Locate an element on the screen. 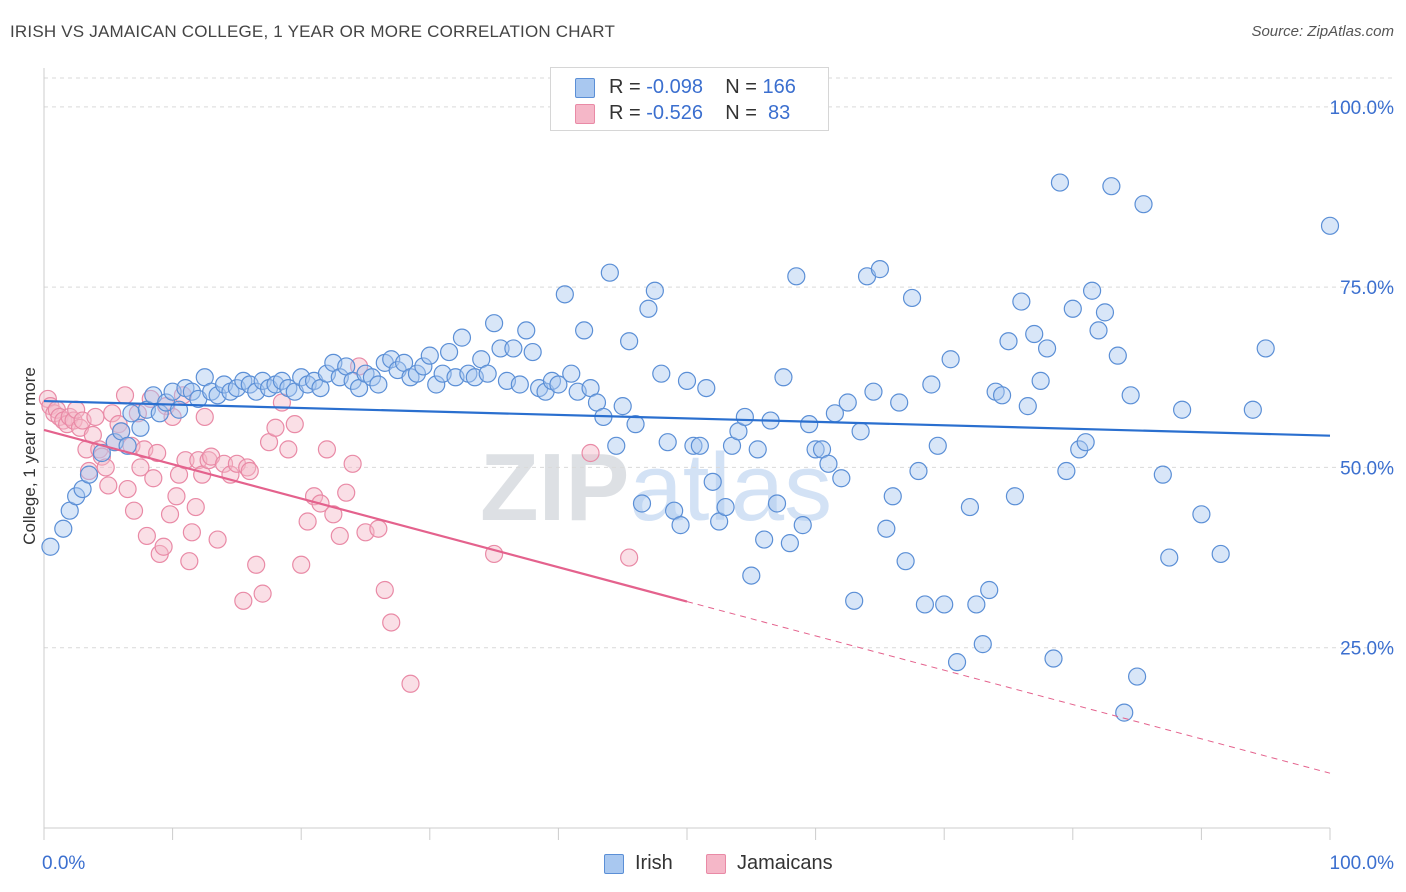 Image resolution: width=1406 pixels, height=892 pixels. legend-row-irish-text: R = -0.098 N = 166 is located at coordinates (702, 87).